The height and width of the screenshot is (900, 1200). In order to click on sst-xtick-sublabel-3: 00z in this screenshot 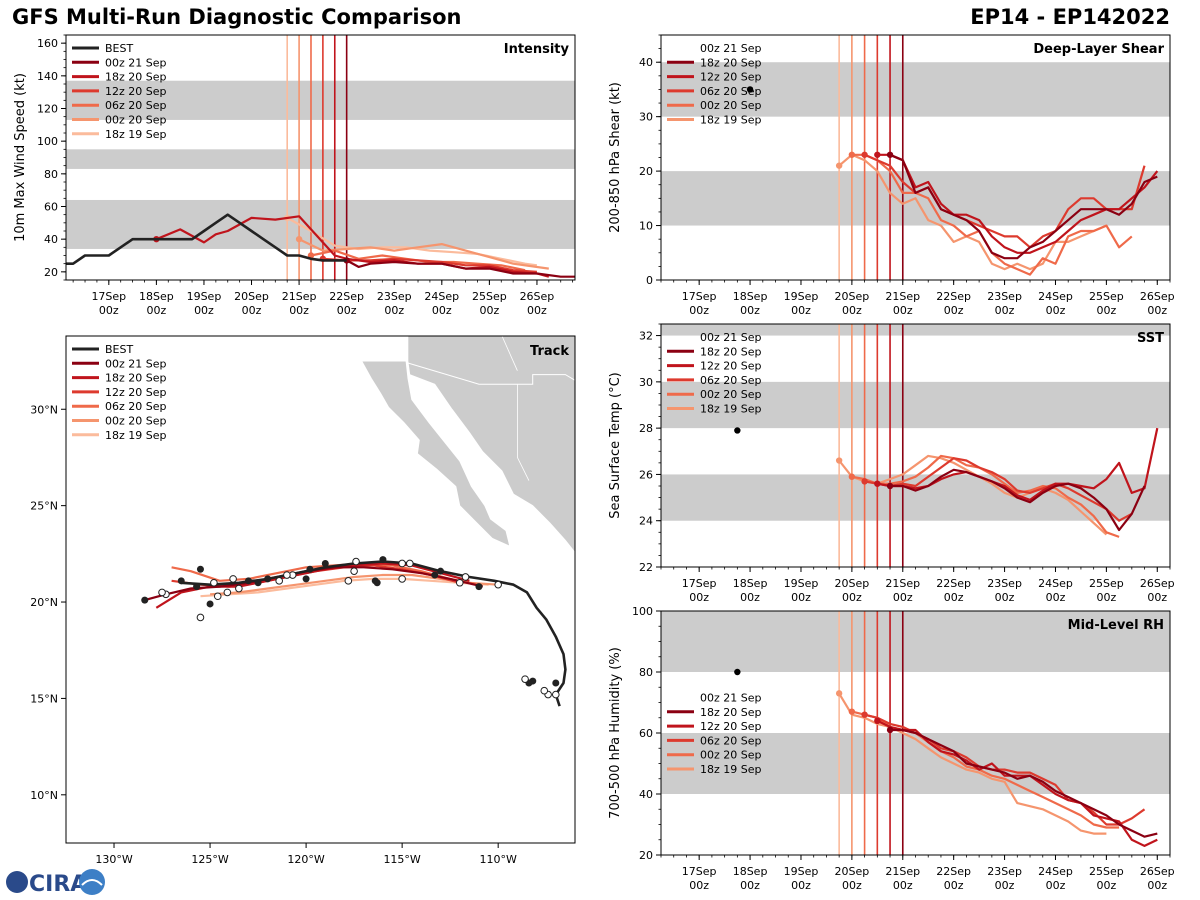, I will do `click(852, 597)`.